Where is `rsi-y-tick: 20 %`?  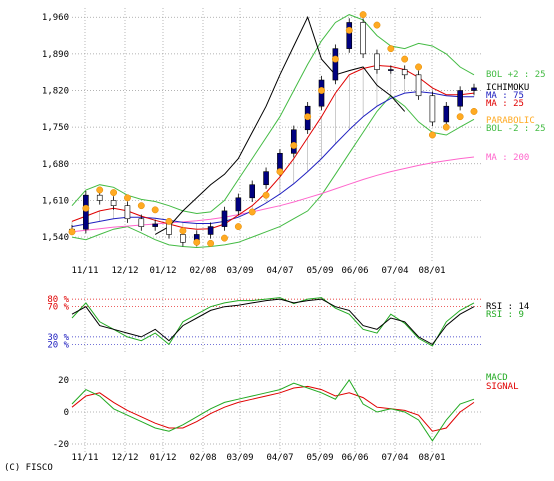
rsi-y-tick: 20 % is located at coordinates (58, 345).